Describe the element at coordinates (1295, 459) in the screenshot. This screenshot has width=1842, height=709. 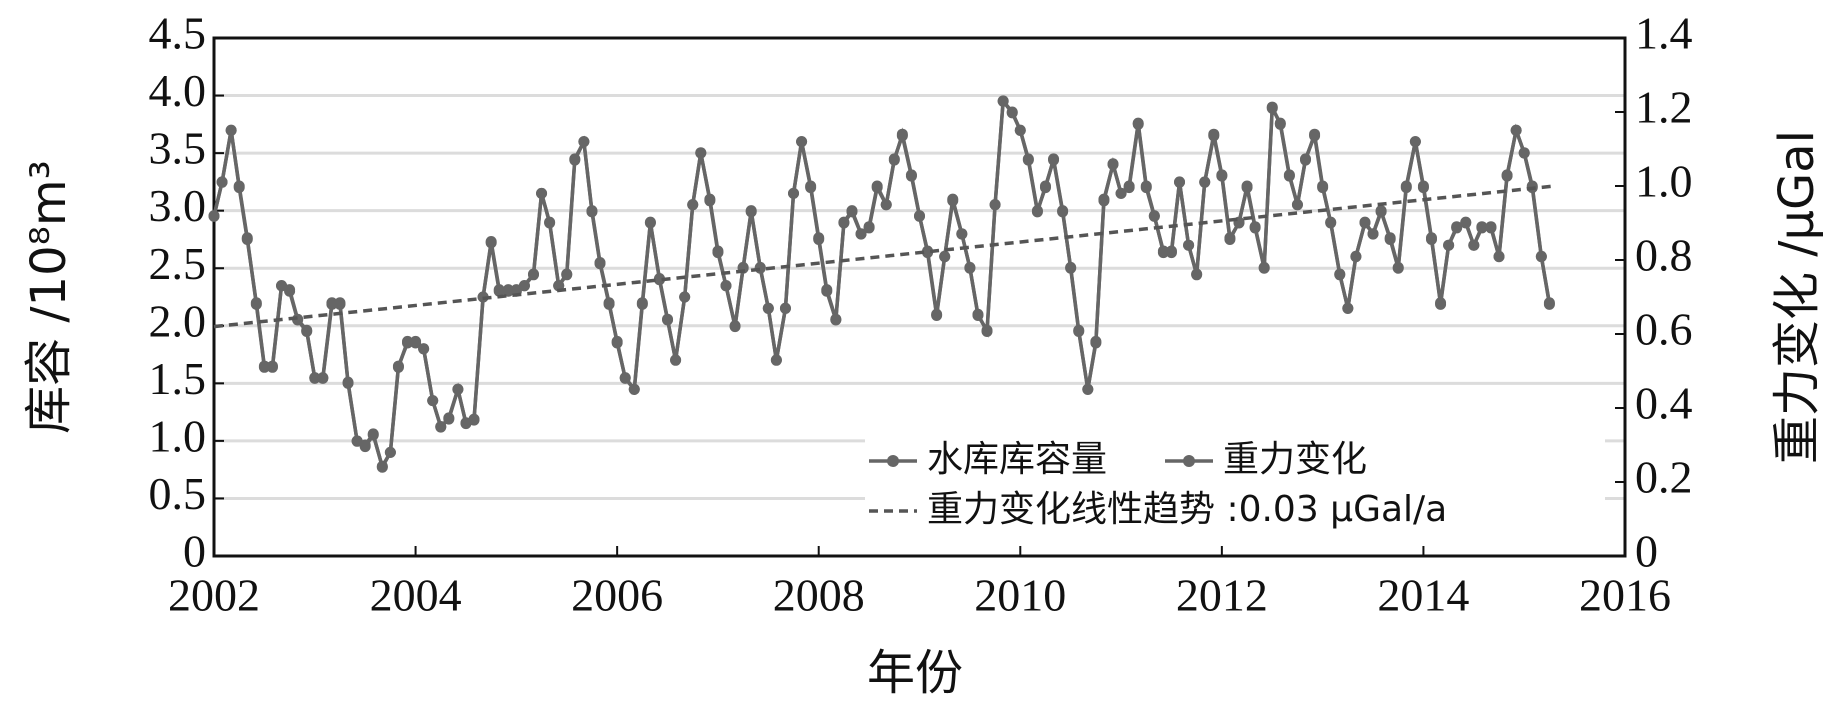
I see `legend-label: 重力变化` at that location.